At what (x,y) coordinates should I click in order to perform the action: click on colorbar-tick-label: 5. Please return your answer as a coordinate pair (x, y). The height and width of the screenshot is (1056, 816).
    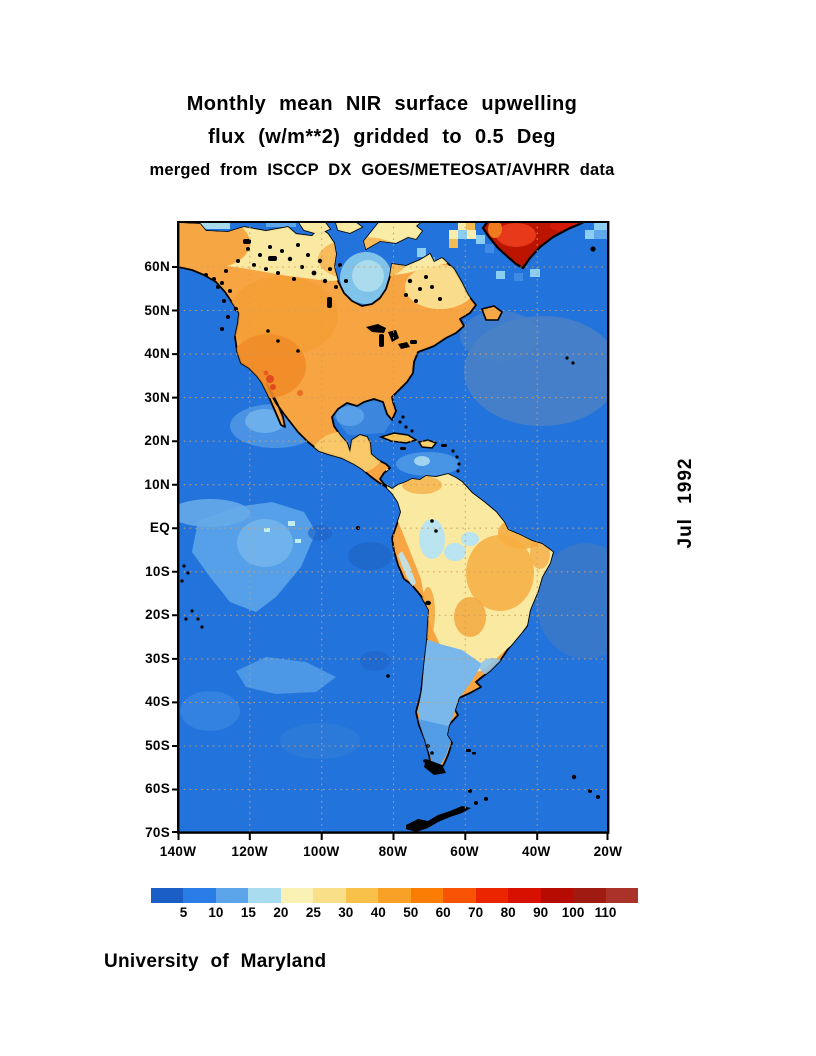
    Looking at the image, I should click on (183, 912).